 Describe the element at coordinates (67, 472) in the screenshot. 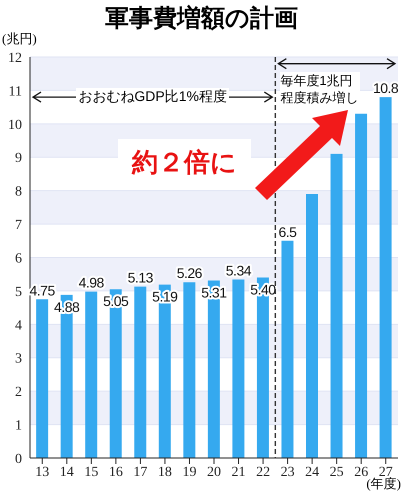

I see `x-tick-label: 14` at that location.